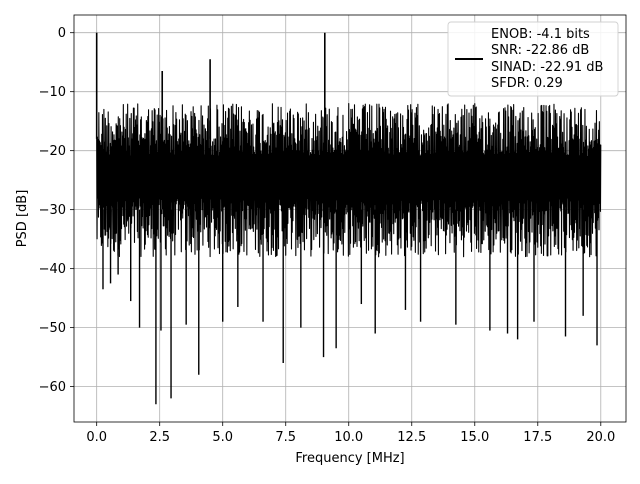  Describe the element at coordinates (52, 387) in the screenshot. I see `y-tick-label: −60` at that location.